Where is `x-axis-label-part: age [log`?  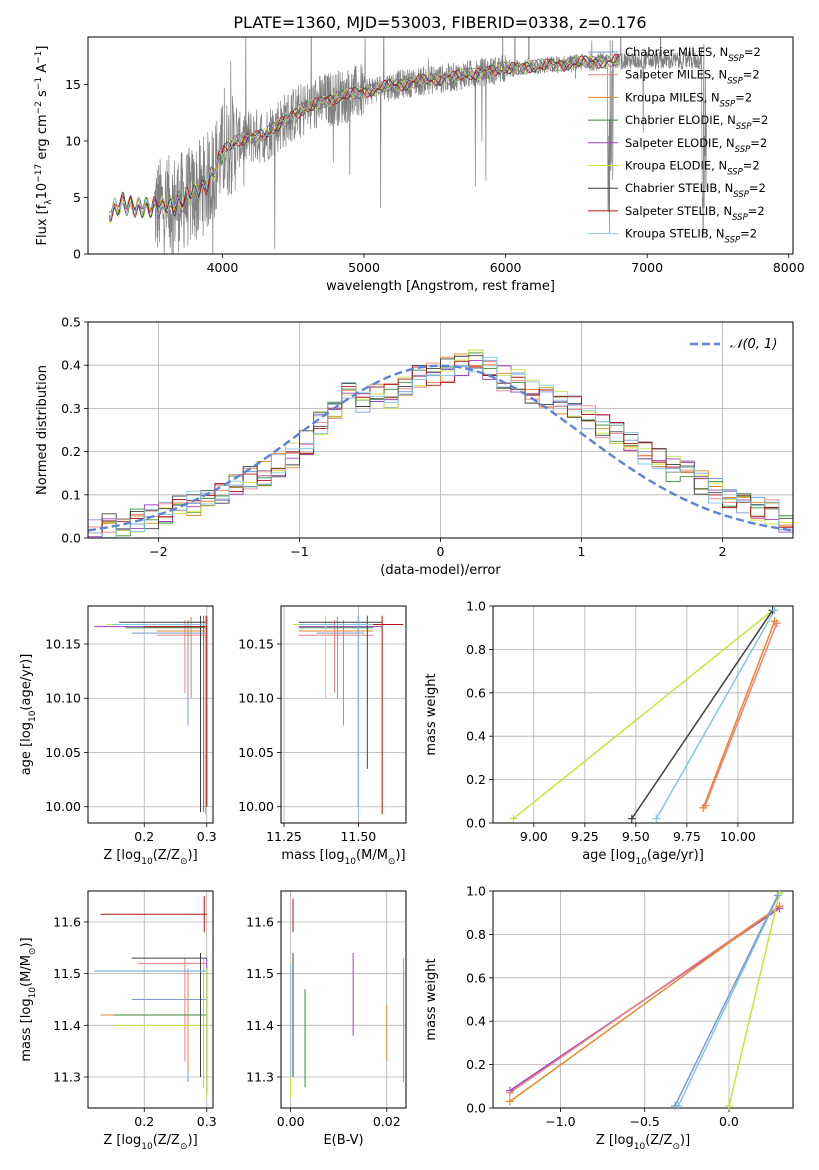
x-axis-label-part: age [log is located at coordinates (608, 855).